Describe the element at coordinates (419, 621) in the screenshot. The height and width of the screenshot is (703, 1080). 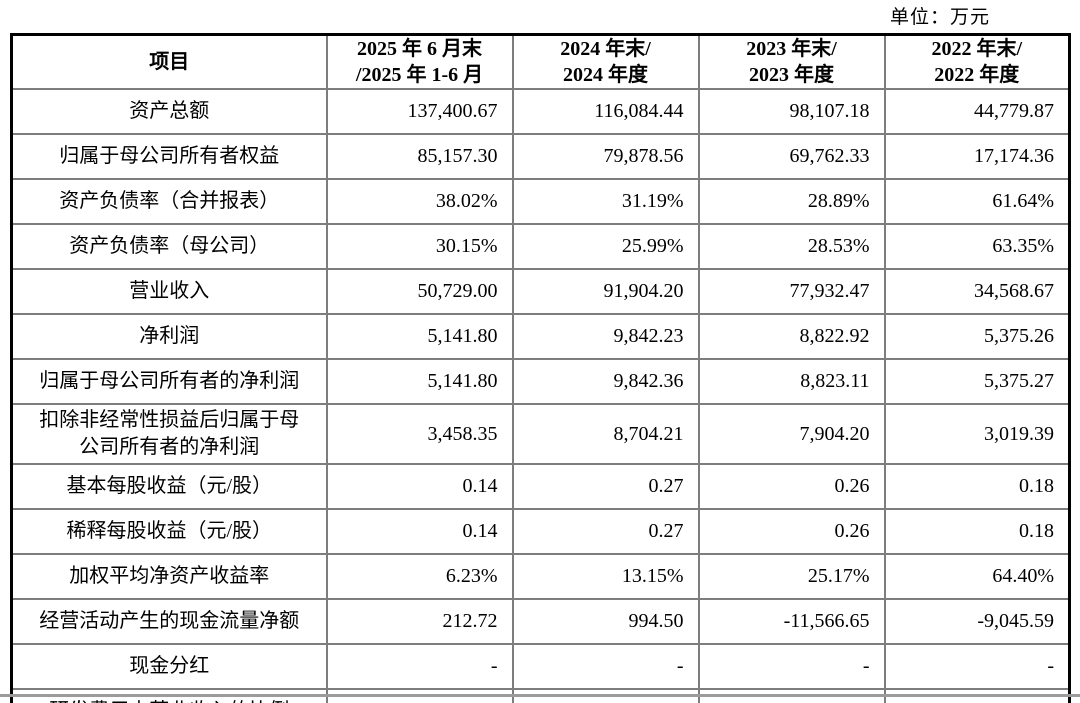
I see `value-cell-2025: 212.72` at that location.